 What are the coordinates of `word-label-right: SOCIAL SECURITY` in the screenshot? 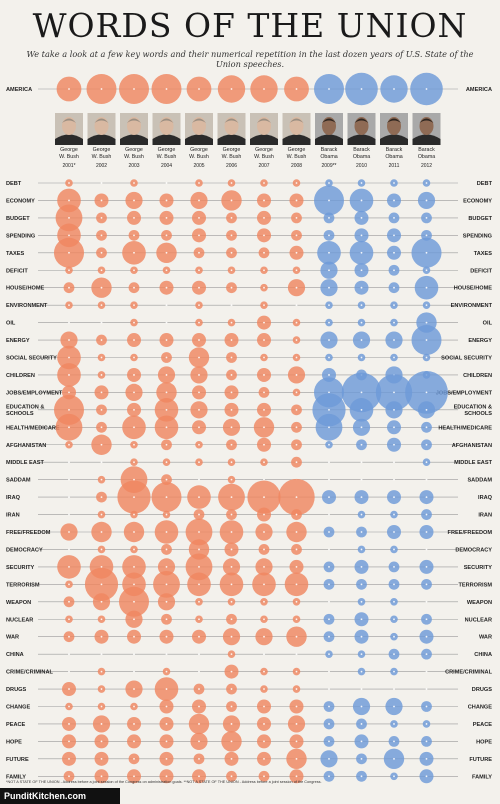 It's located at (466, 359).